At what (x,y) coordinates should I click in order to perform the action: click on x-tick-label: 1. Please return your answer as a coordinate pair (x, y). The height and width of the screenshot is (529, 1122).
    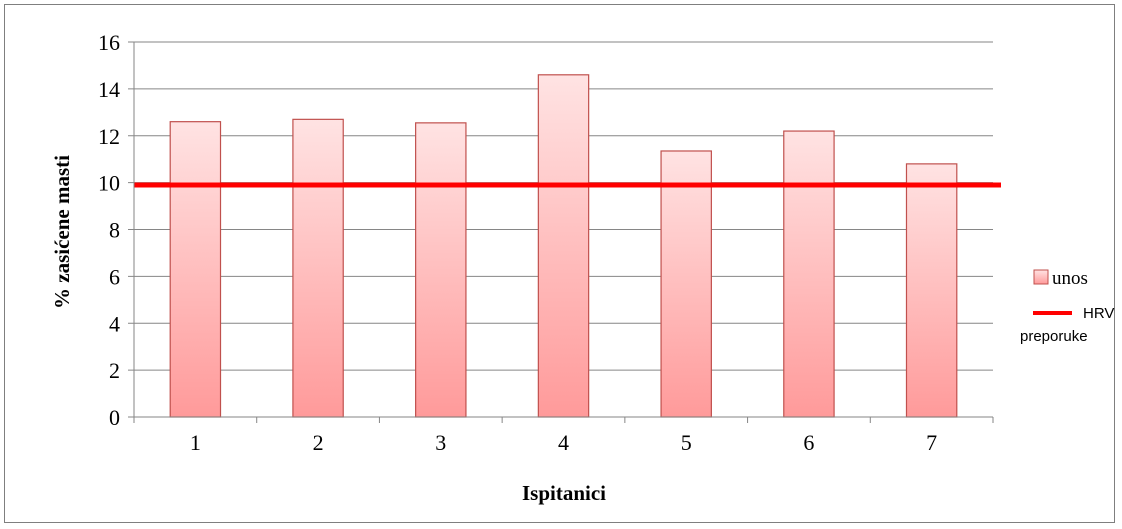
    Looking at the image, I should click on (195, 442).